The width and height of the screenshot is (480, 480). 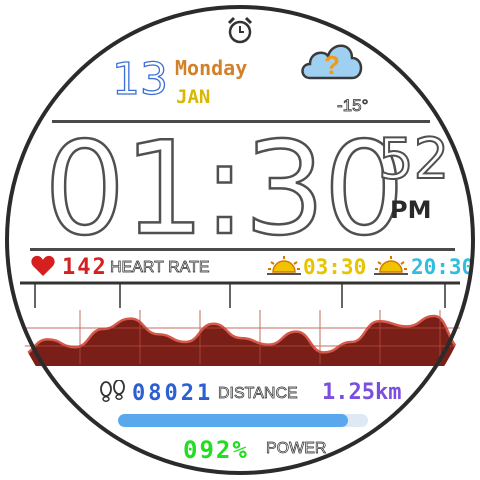 I want to click on sunrise-icon, so click(x=284, y=265).